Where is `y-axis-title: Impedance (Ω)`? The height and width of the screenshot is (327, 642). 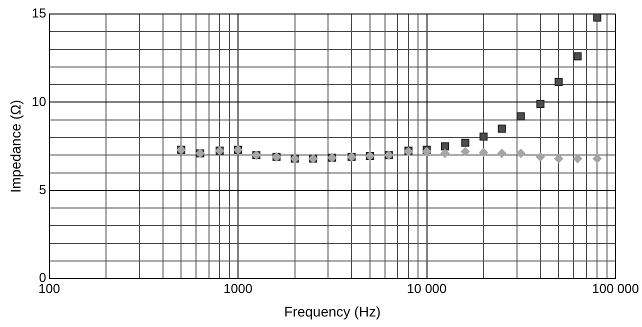 y-axis-title: Impedance (Ω) is located at coordinates (15, 146).